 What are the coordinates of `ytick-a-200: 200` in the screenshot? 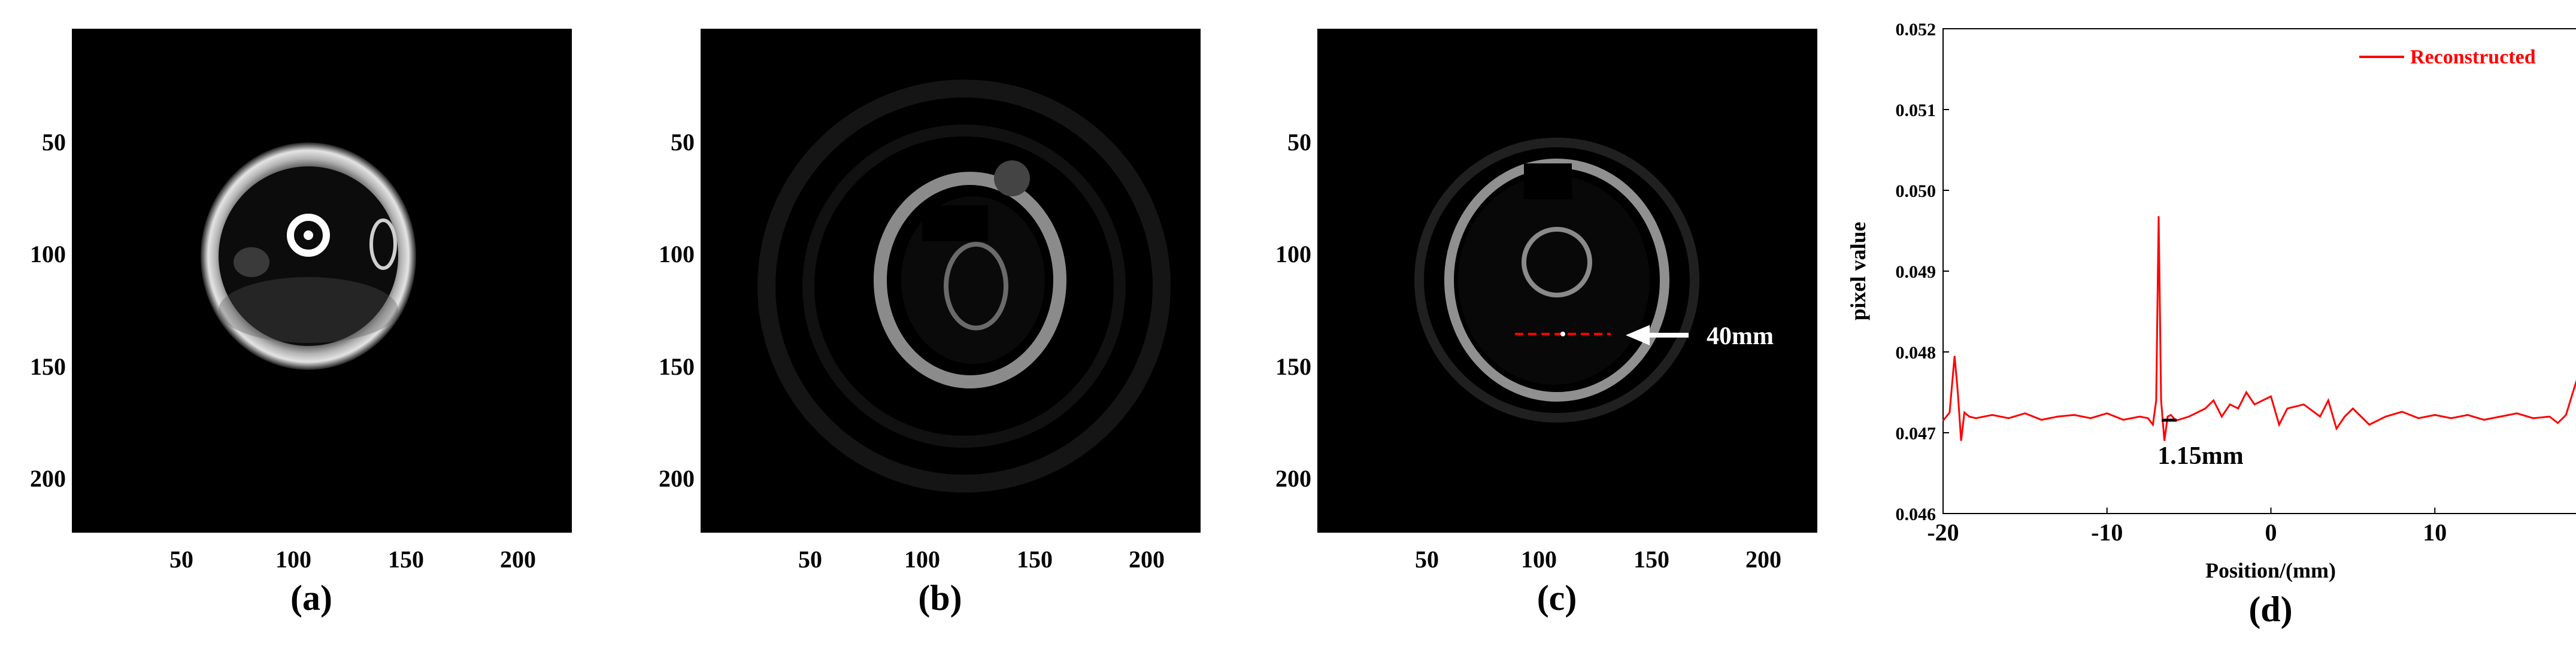 It's located at (48, 479).